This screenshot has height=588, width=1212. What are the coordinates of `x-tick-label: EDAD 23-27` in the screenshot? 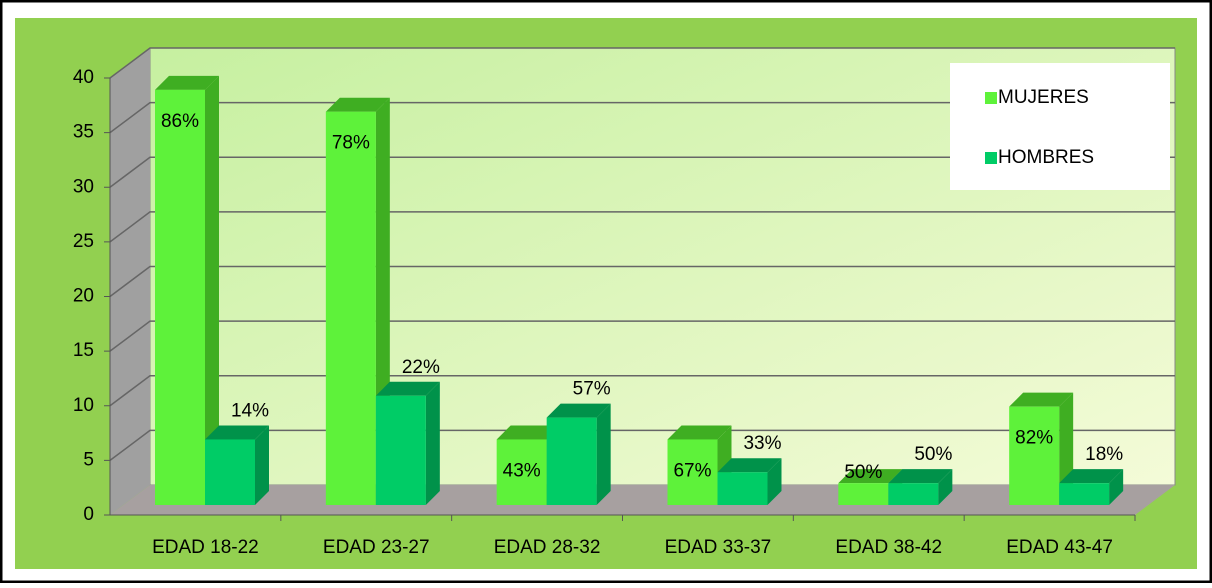 It's located at (376, 547).